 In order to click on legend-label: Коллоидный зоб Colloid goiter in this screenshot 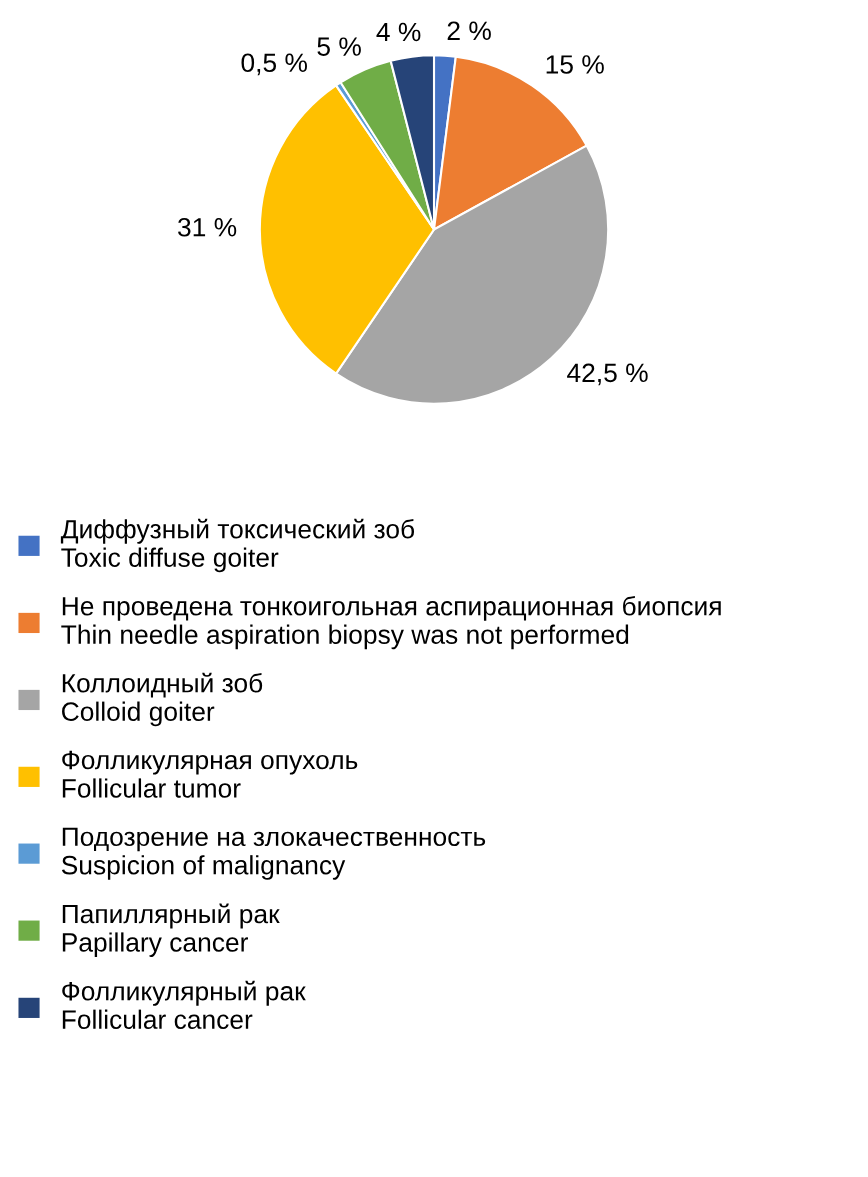, I will do `click(162, 699)`.